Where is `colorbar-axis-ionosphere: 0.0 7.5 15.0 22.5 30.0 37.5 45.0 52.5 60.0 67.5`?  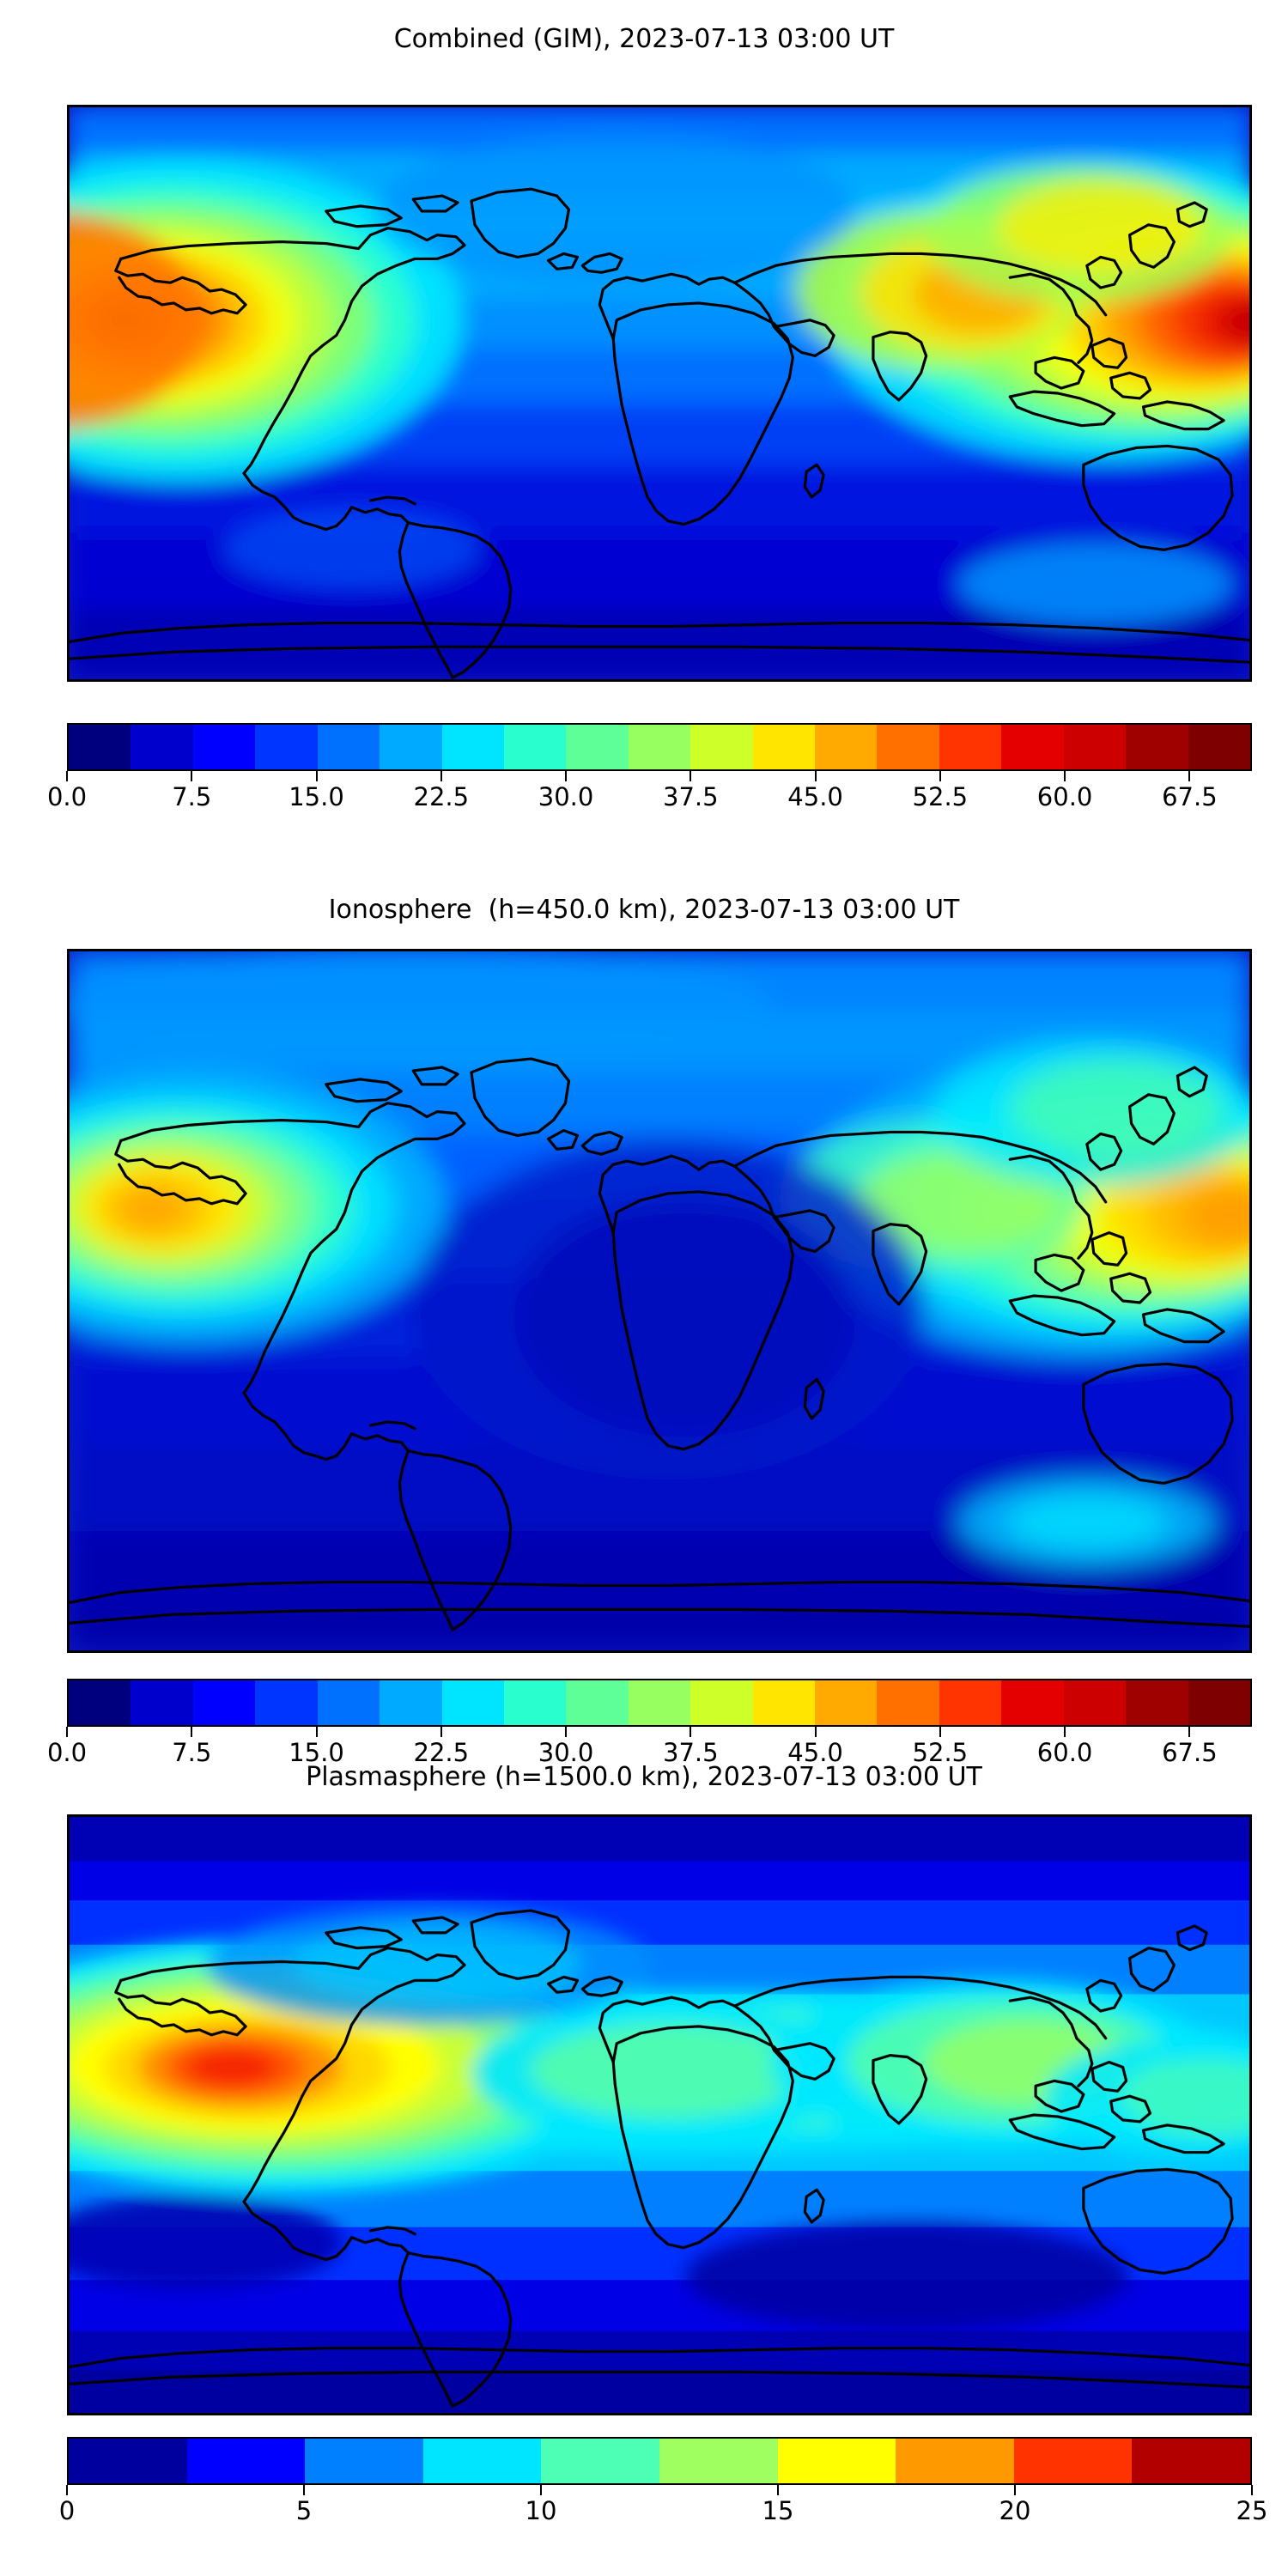
colorbar-axis-ionosphere: 0.0 7.5 15.0 22.5 30.0 37.5 45.0 52.5 60.0 67.5 is located at coordinates (649, 1747).